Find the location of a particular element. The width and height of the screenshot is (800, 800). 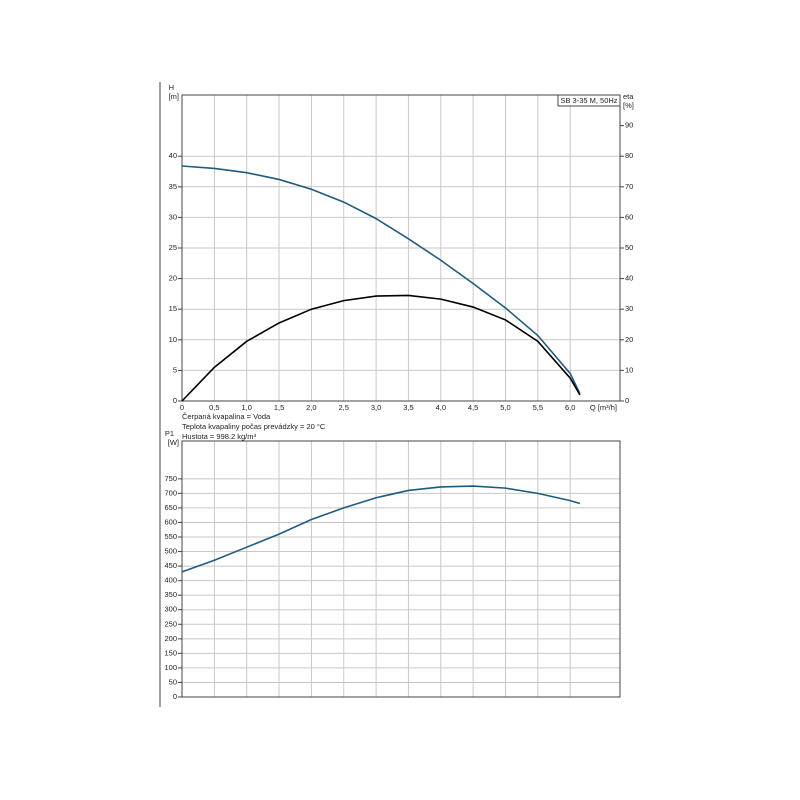

x-tick-label: 2,5 is located at coordinates (344, 407).